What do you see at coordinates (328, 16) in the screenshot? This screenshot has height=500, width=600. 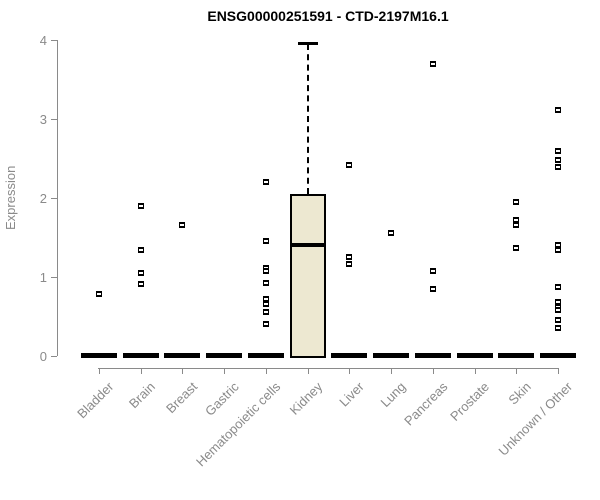 I see `chart-title: ENSG00000251591 - CTD-2197M16.1` at bounding box center [328, 16].